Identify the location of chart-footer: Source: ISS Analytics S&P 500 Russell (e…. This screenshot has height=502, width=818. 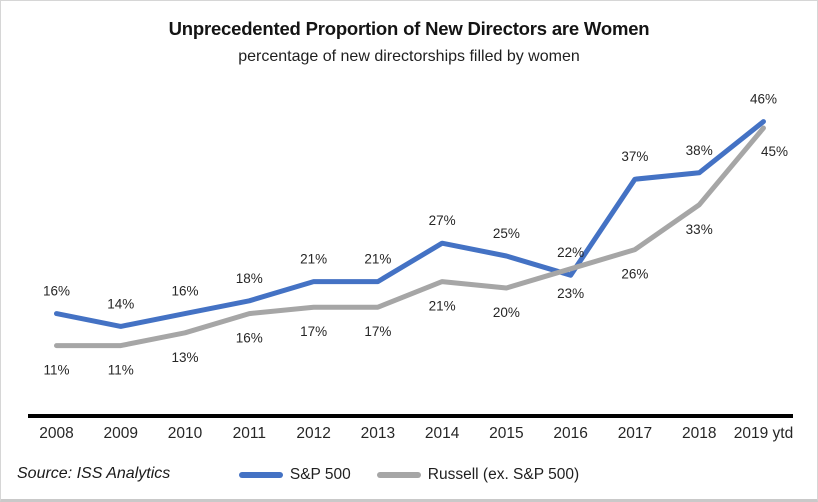
(409, 474).